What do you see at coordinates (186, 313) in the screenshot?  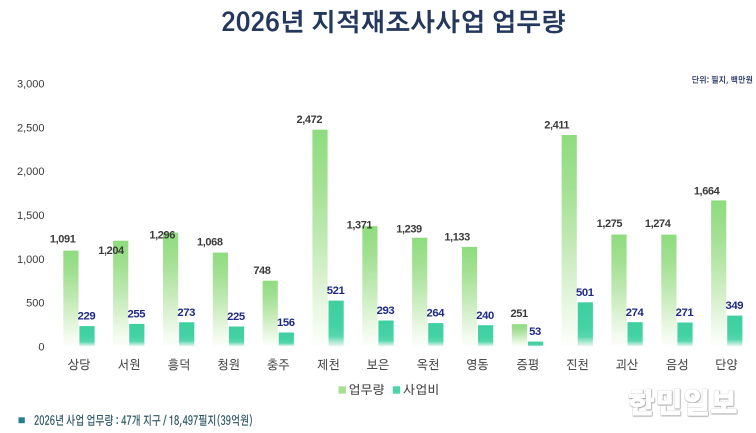 I see `svg-text: 273` at bounding box center [186, 313].